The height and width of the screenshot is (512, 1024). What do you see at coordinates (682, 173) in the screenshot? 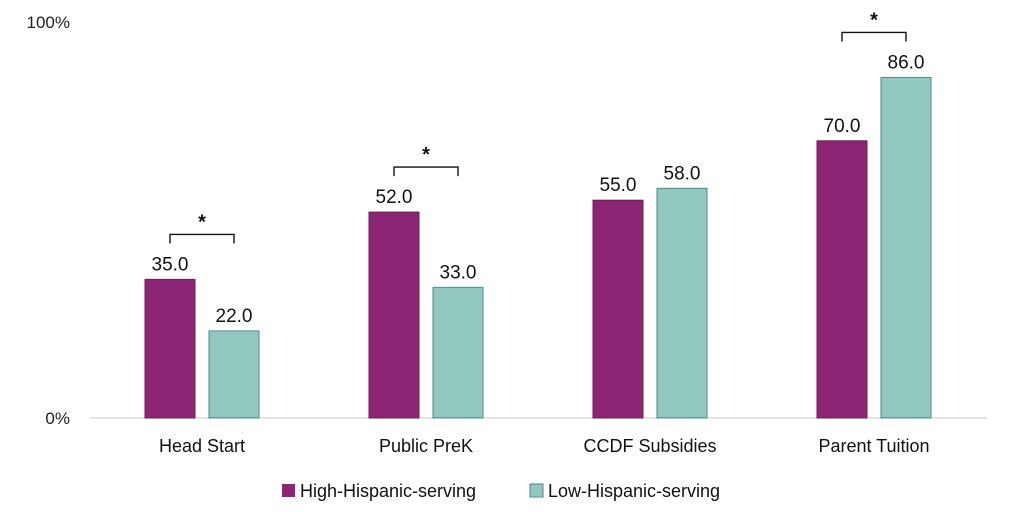
I see `data-label: 58.0` at bounding box center [682, 173].